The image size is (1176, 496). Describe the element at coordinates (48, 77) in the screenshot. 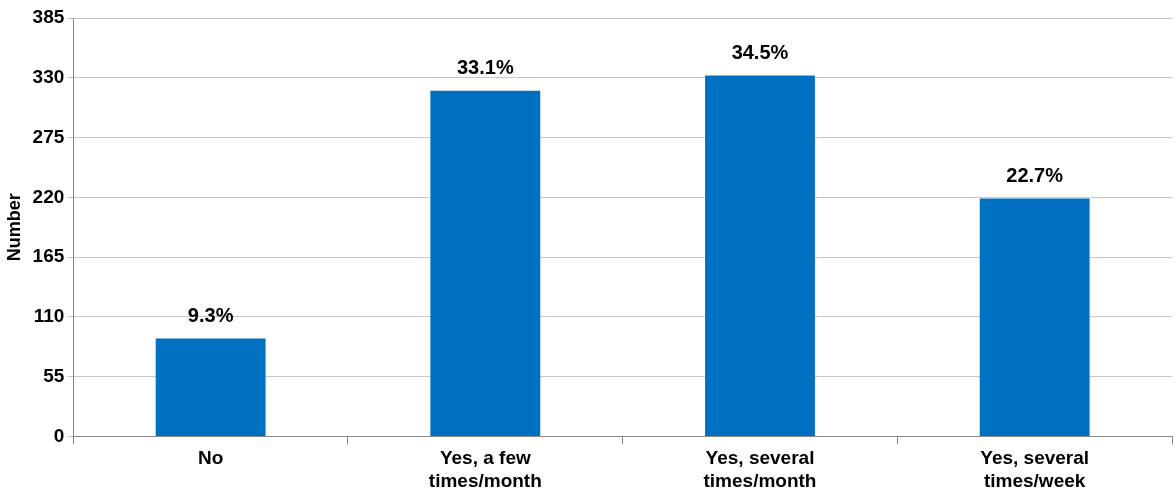

I see `y-tick-label: 330` at that location.